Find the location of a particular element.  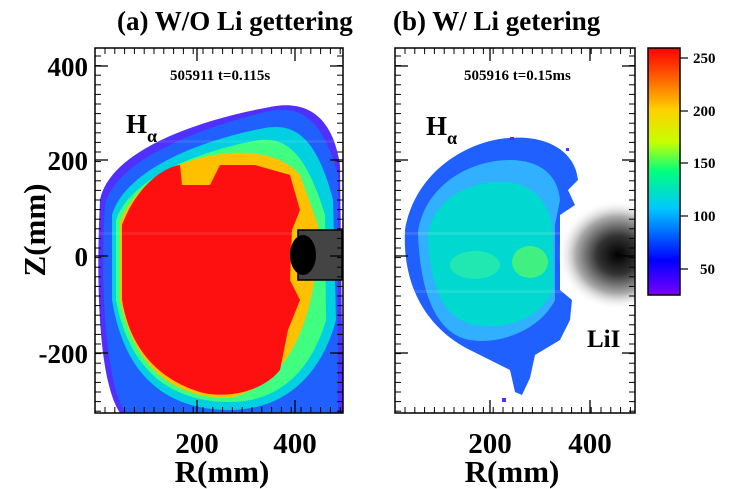

colorbar-gradient is located at coordinates (664, 171).